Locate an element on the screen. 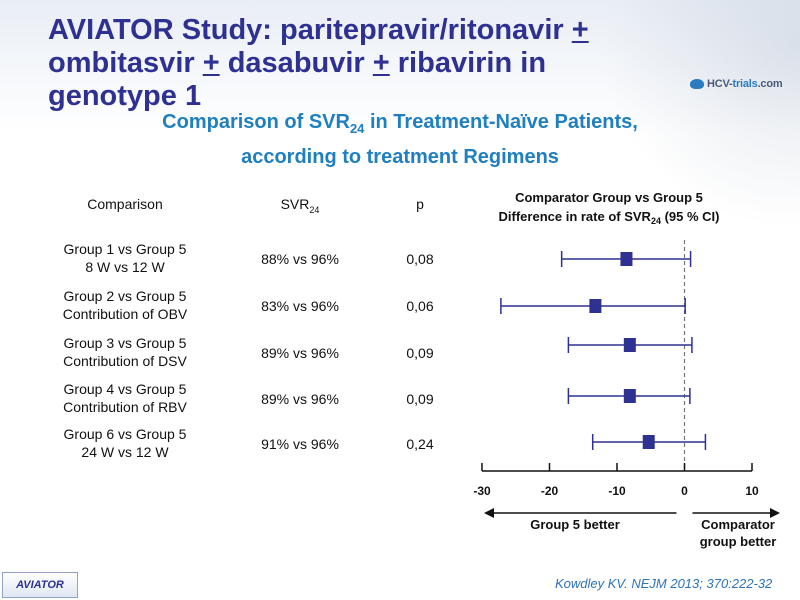 Image resolution: width=800 pixels, height=600 pixels. comparison-line1: Group 4 vs Group 5 is located at coordinates (125, 389).